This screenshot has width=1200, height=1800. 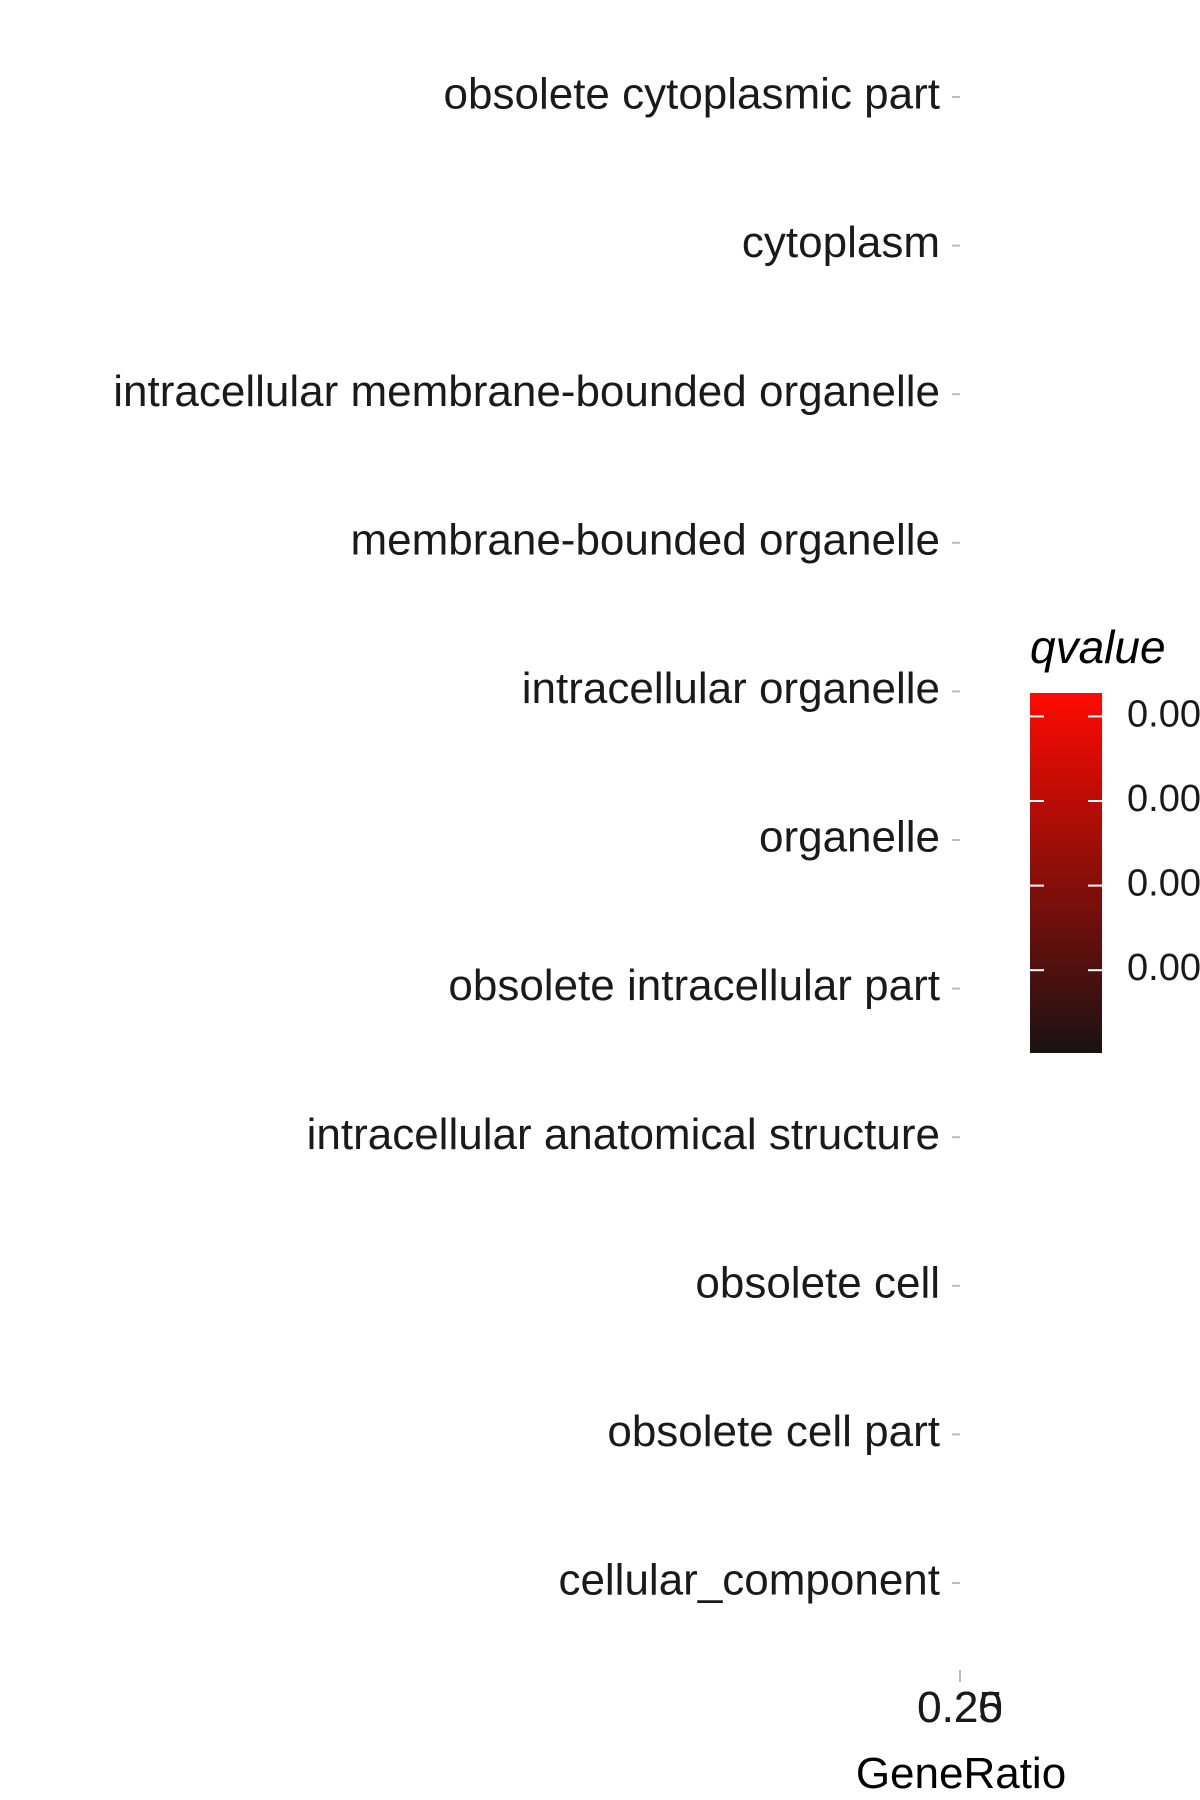 I want to click on y-tick-label: obsolete cell part, so click(x=773, y=1431).